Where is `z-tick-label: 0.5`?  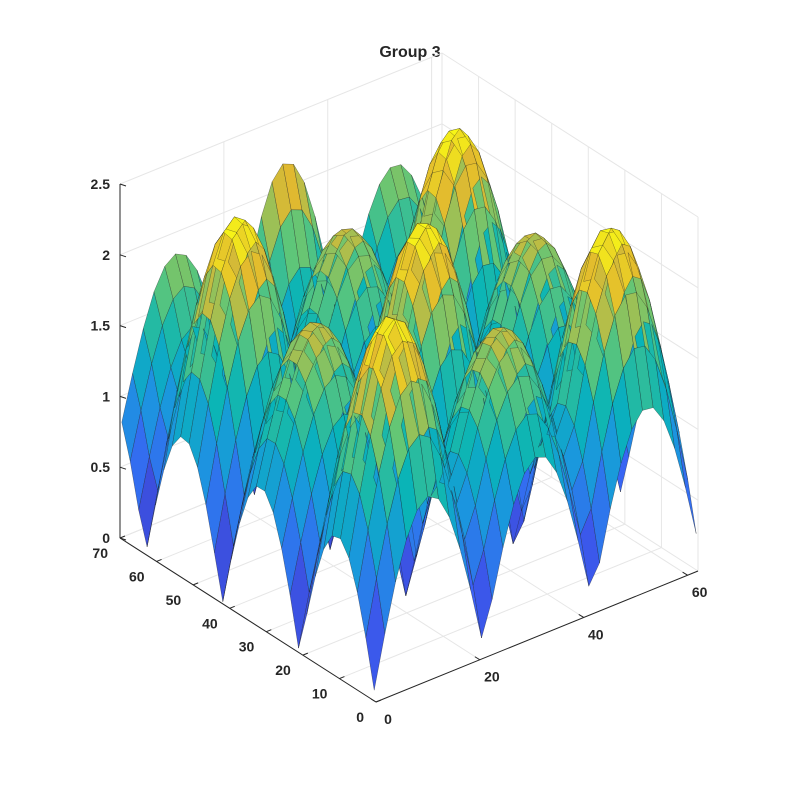
z-tick-label: 0.5 is located at coordinates (101, 467).